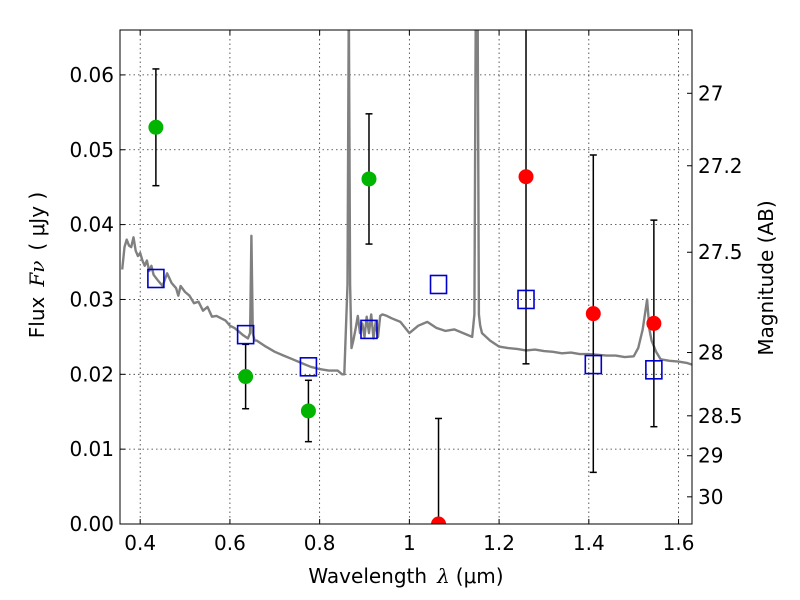 This screenshot has height=600, width=800. I want to click on y-tick-label: 0.01, so click(91, 449).